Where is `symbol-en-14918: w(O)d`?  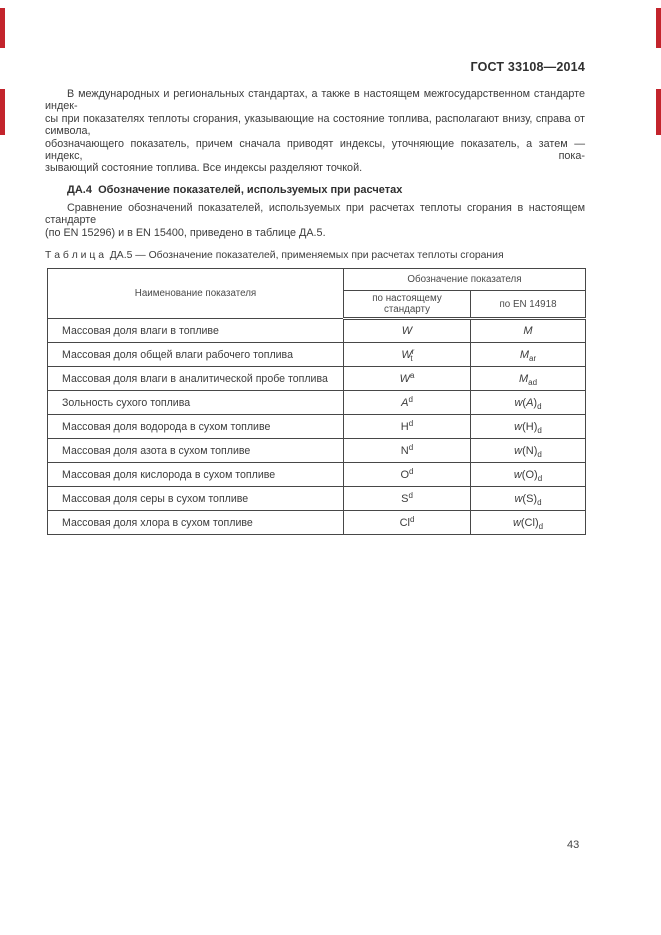
symbol-en-14918: w(O)d is located at coordinates (528, 475).